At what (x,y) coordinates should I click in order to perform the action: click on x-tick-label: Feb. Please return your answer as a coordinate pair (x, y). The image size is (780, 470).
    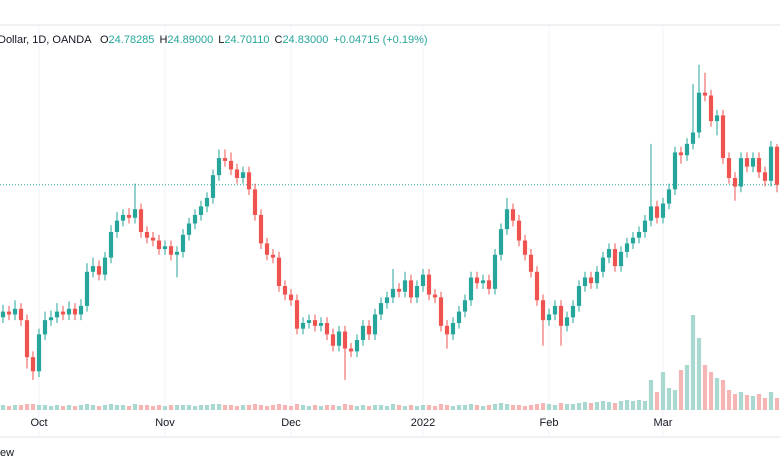
    Looking at the image, I should click on (549, 423).